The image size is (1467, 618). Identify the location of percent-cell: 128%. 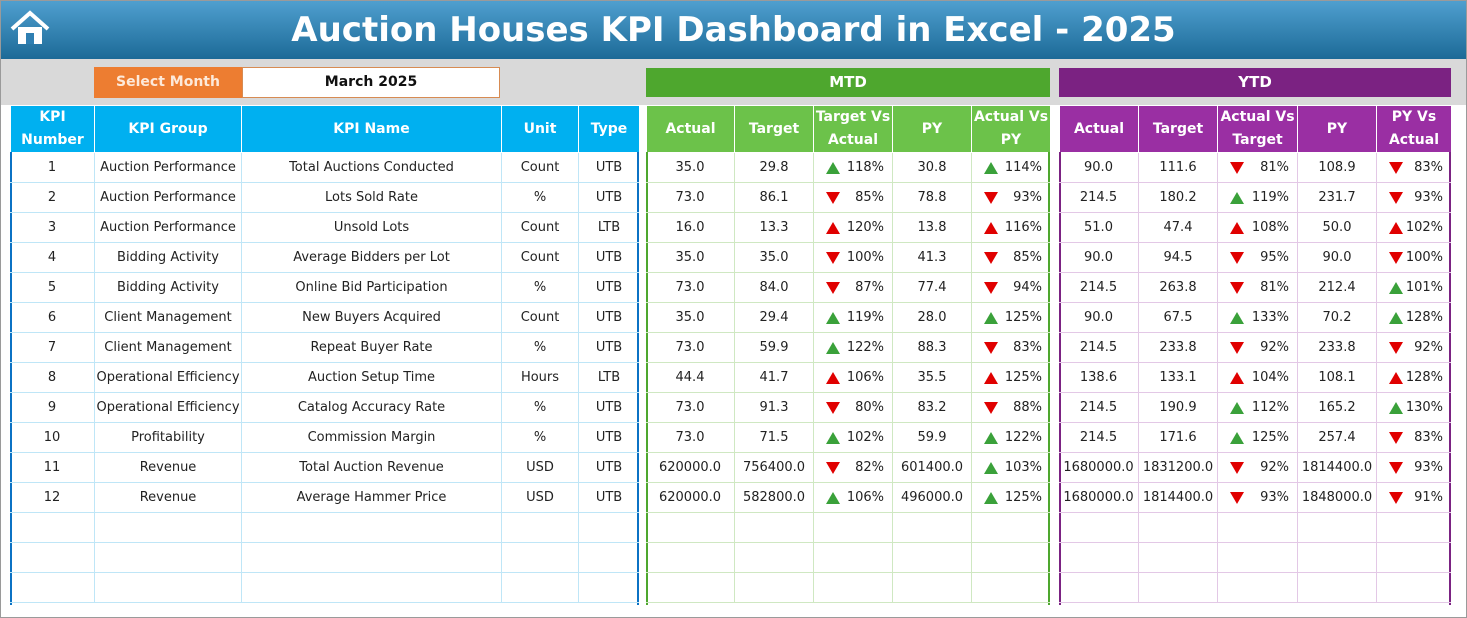
(1413, 378).